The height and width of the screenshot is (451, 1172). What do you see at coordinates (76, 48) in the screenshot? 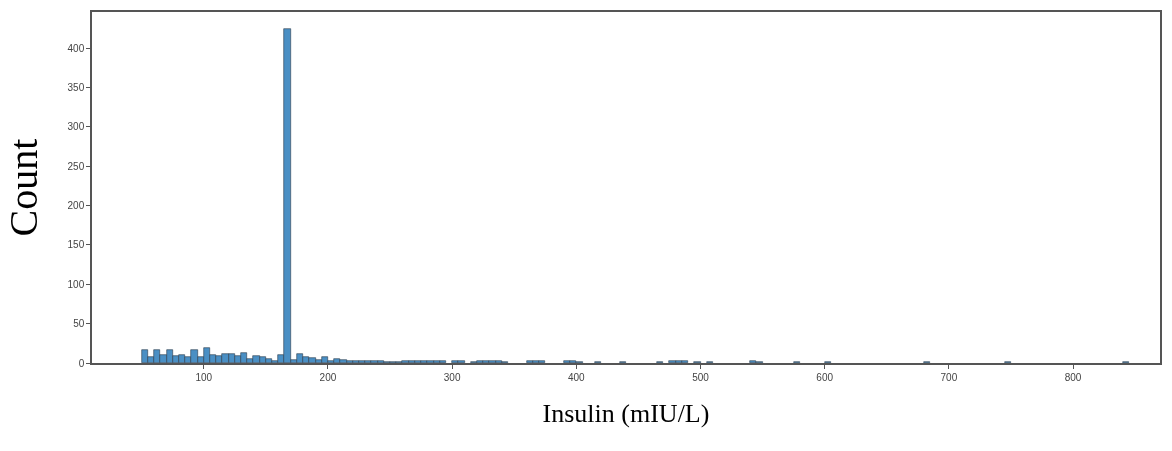
I see `y-tick-label: 400` at bounding box center [76, 48].